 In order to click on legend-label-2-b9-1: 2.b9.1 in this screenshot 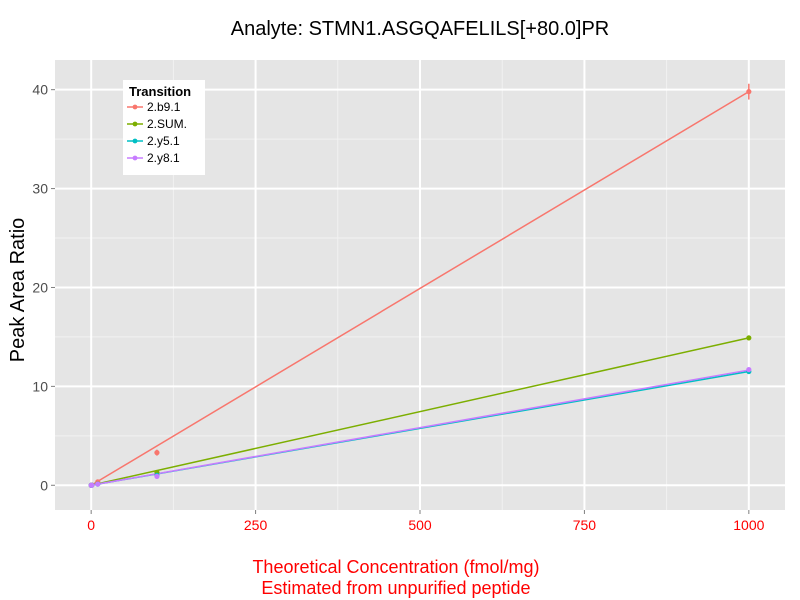, I will do `click(164, 107)`.